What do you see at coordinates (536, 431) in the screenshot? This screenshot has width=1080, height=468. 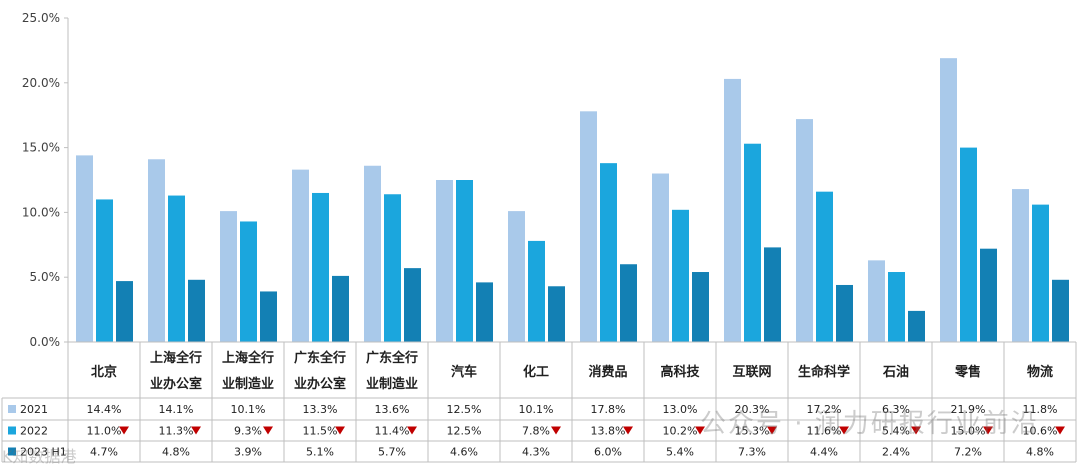 I see `data-label: 7.8%` at bounding box center [536, 431].